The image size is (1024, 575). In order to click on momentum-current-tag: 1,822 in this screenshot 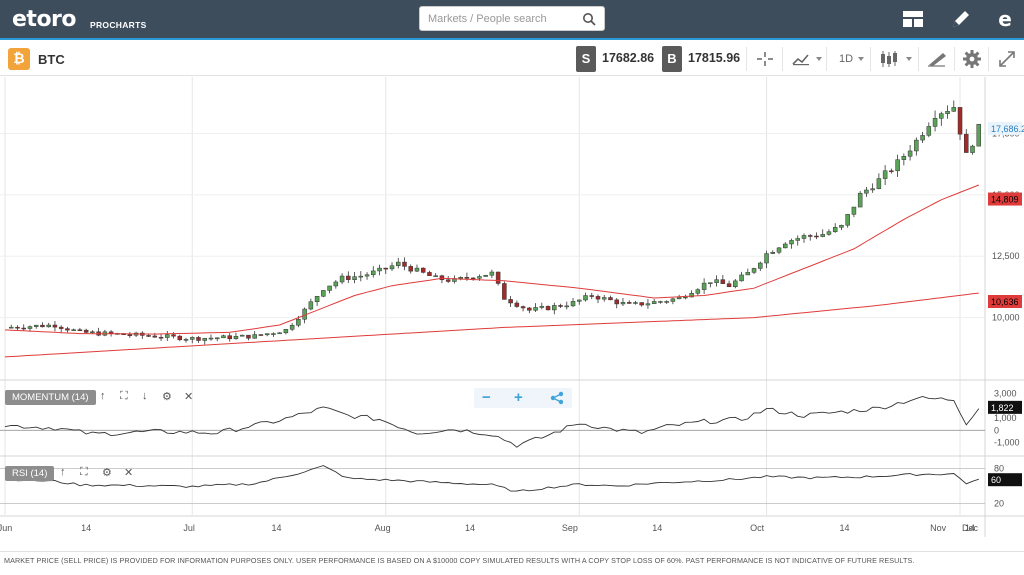, I will do `click(1002, 408)`.